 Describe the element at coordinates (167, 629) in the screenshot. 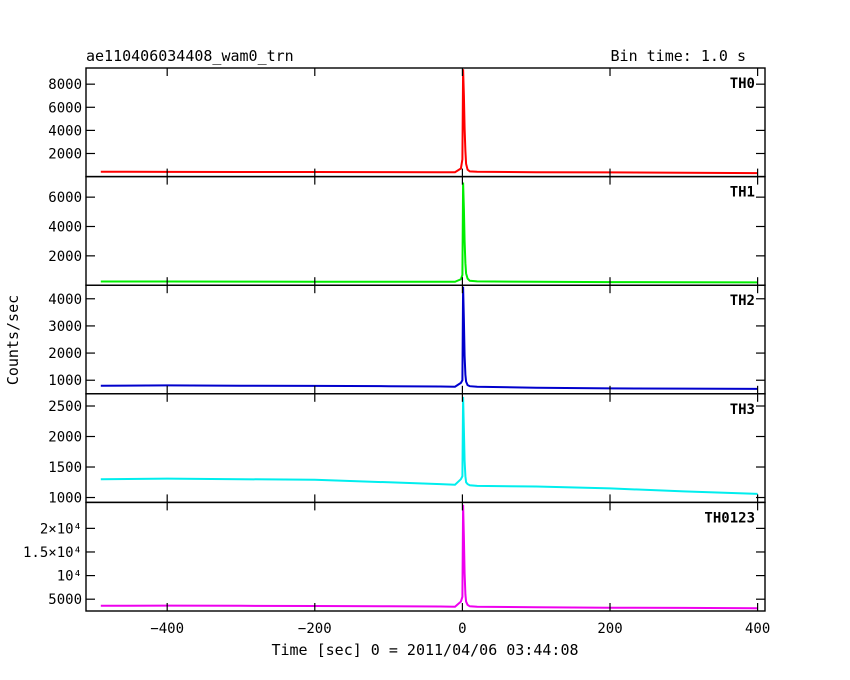

I see `x-tick-label: −400` at that location.